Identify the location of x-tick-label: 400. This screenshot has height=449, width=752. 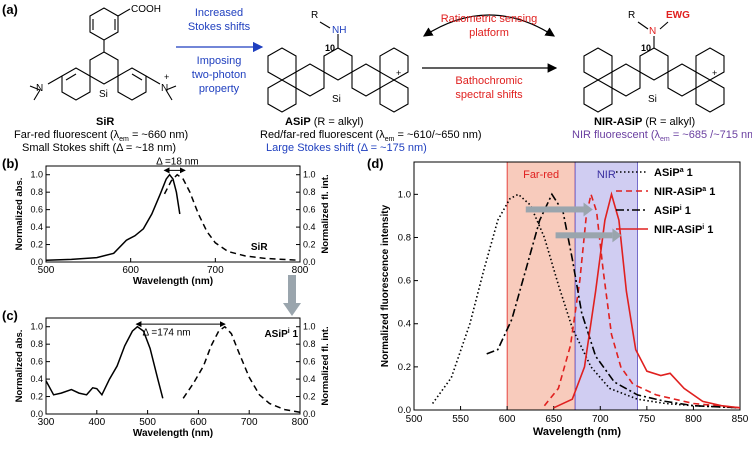
(96, 422).